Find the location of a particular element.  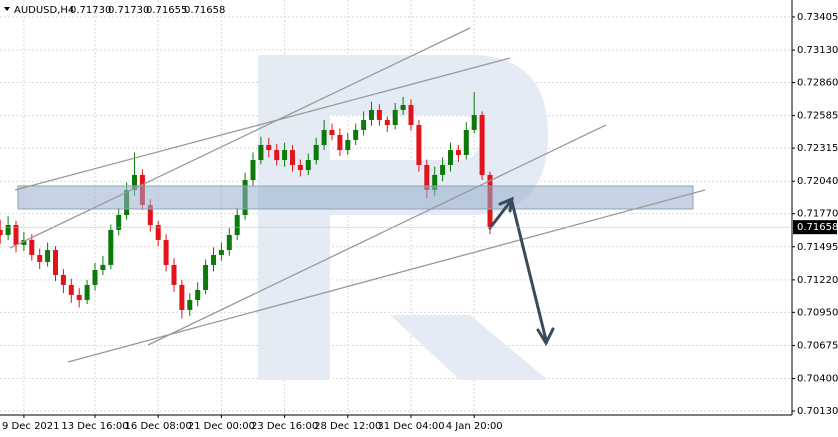

y-tick-label: 0.71495 is located at coordinates (817, 247).